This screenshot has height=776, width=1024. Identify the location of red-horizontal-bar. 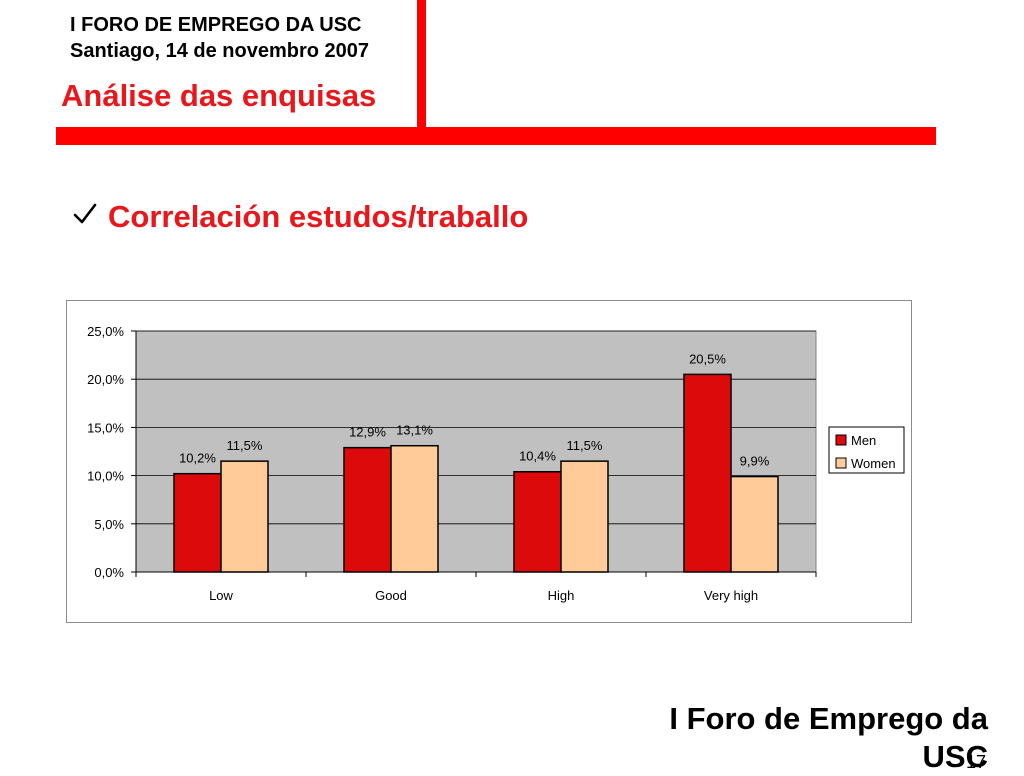
(496, 136).